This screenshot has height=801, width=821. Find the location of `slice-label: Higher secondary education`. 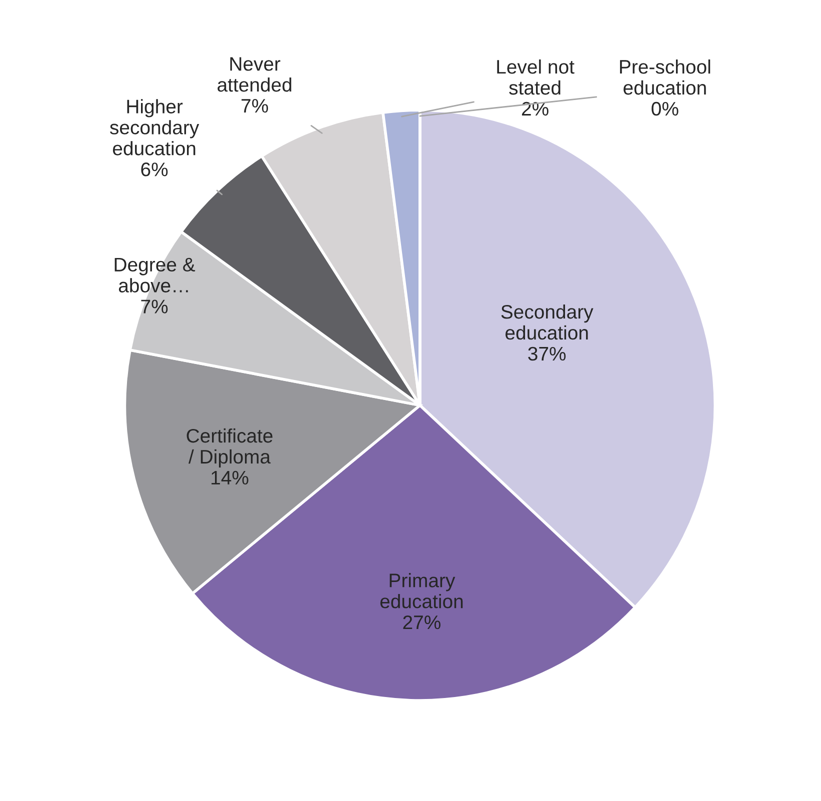

slice-label: Higher secondary education is located at coordinates (155, 127).